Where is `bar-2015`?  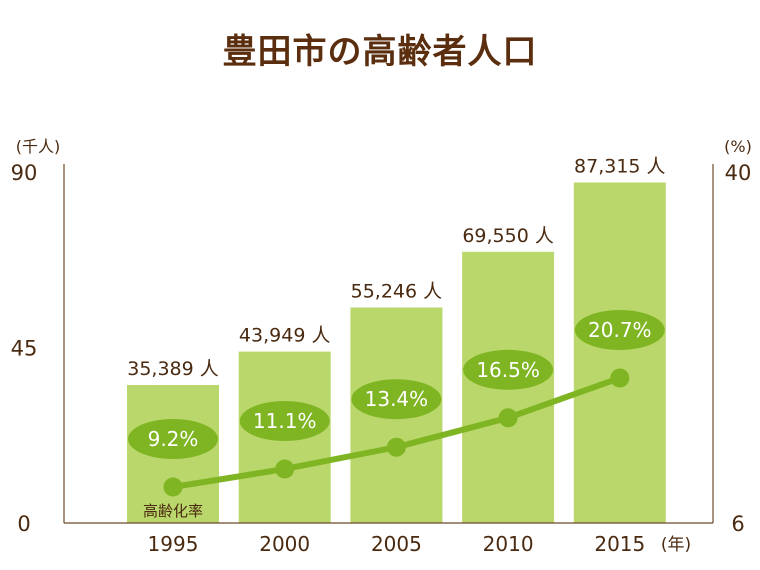 bar-2015 is located at coordinates (619, 352).